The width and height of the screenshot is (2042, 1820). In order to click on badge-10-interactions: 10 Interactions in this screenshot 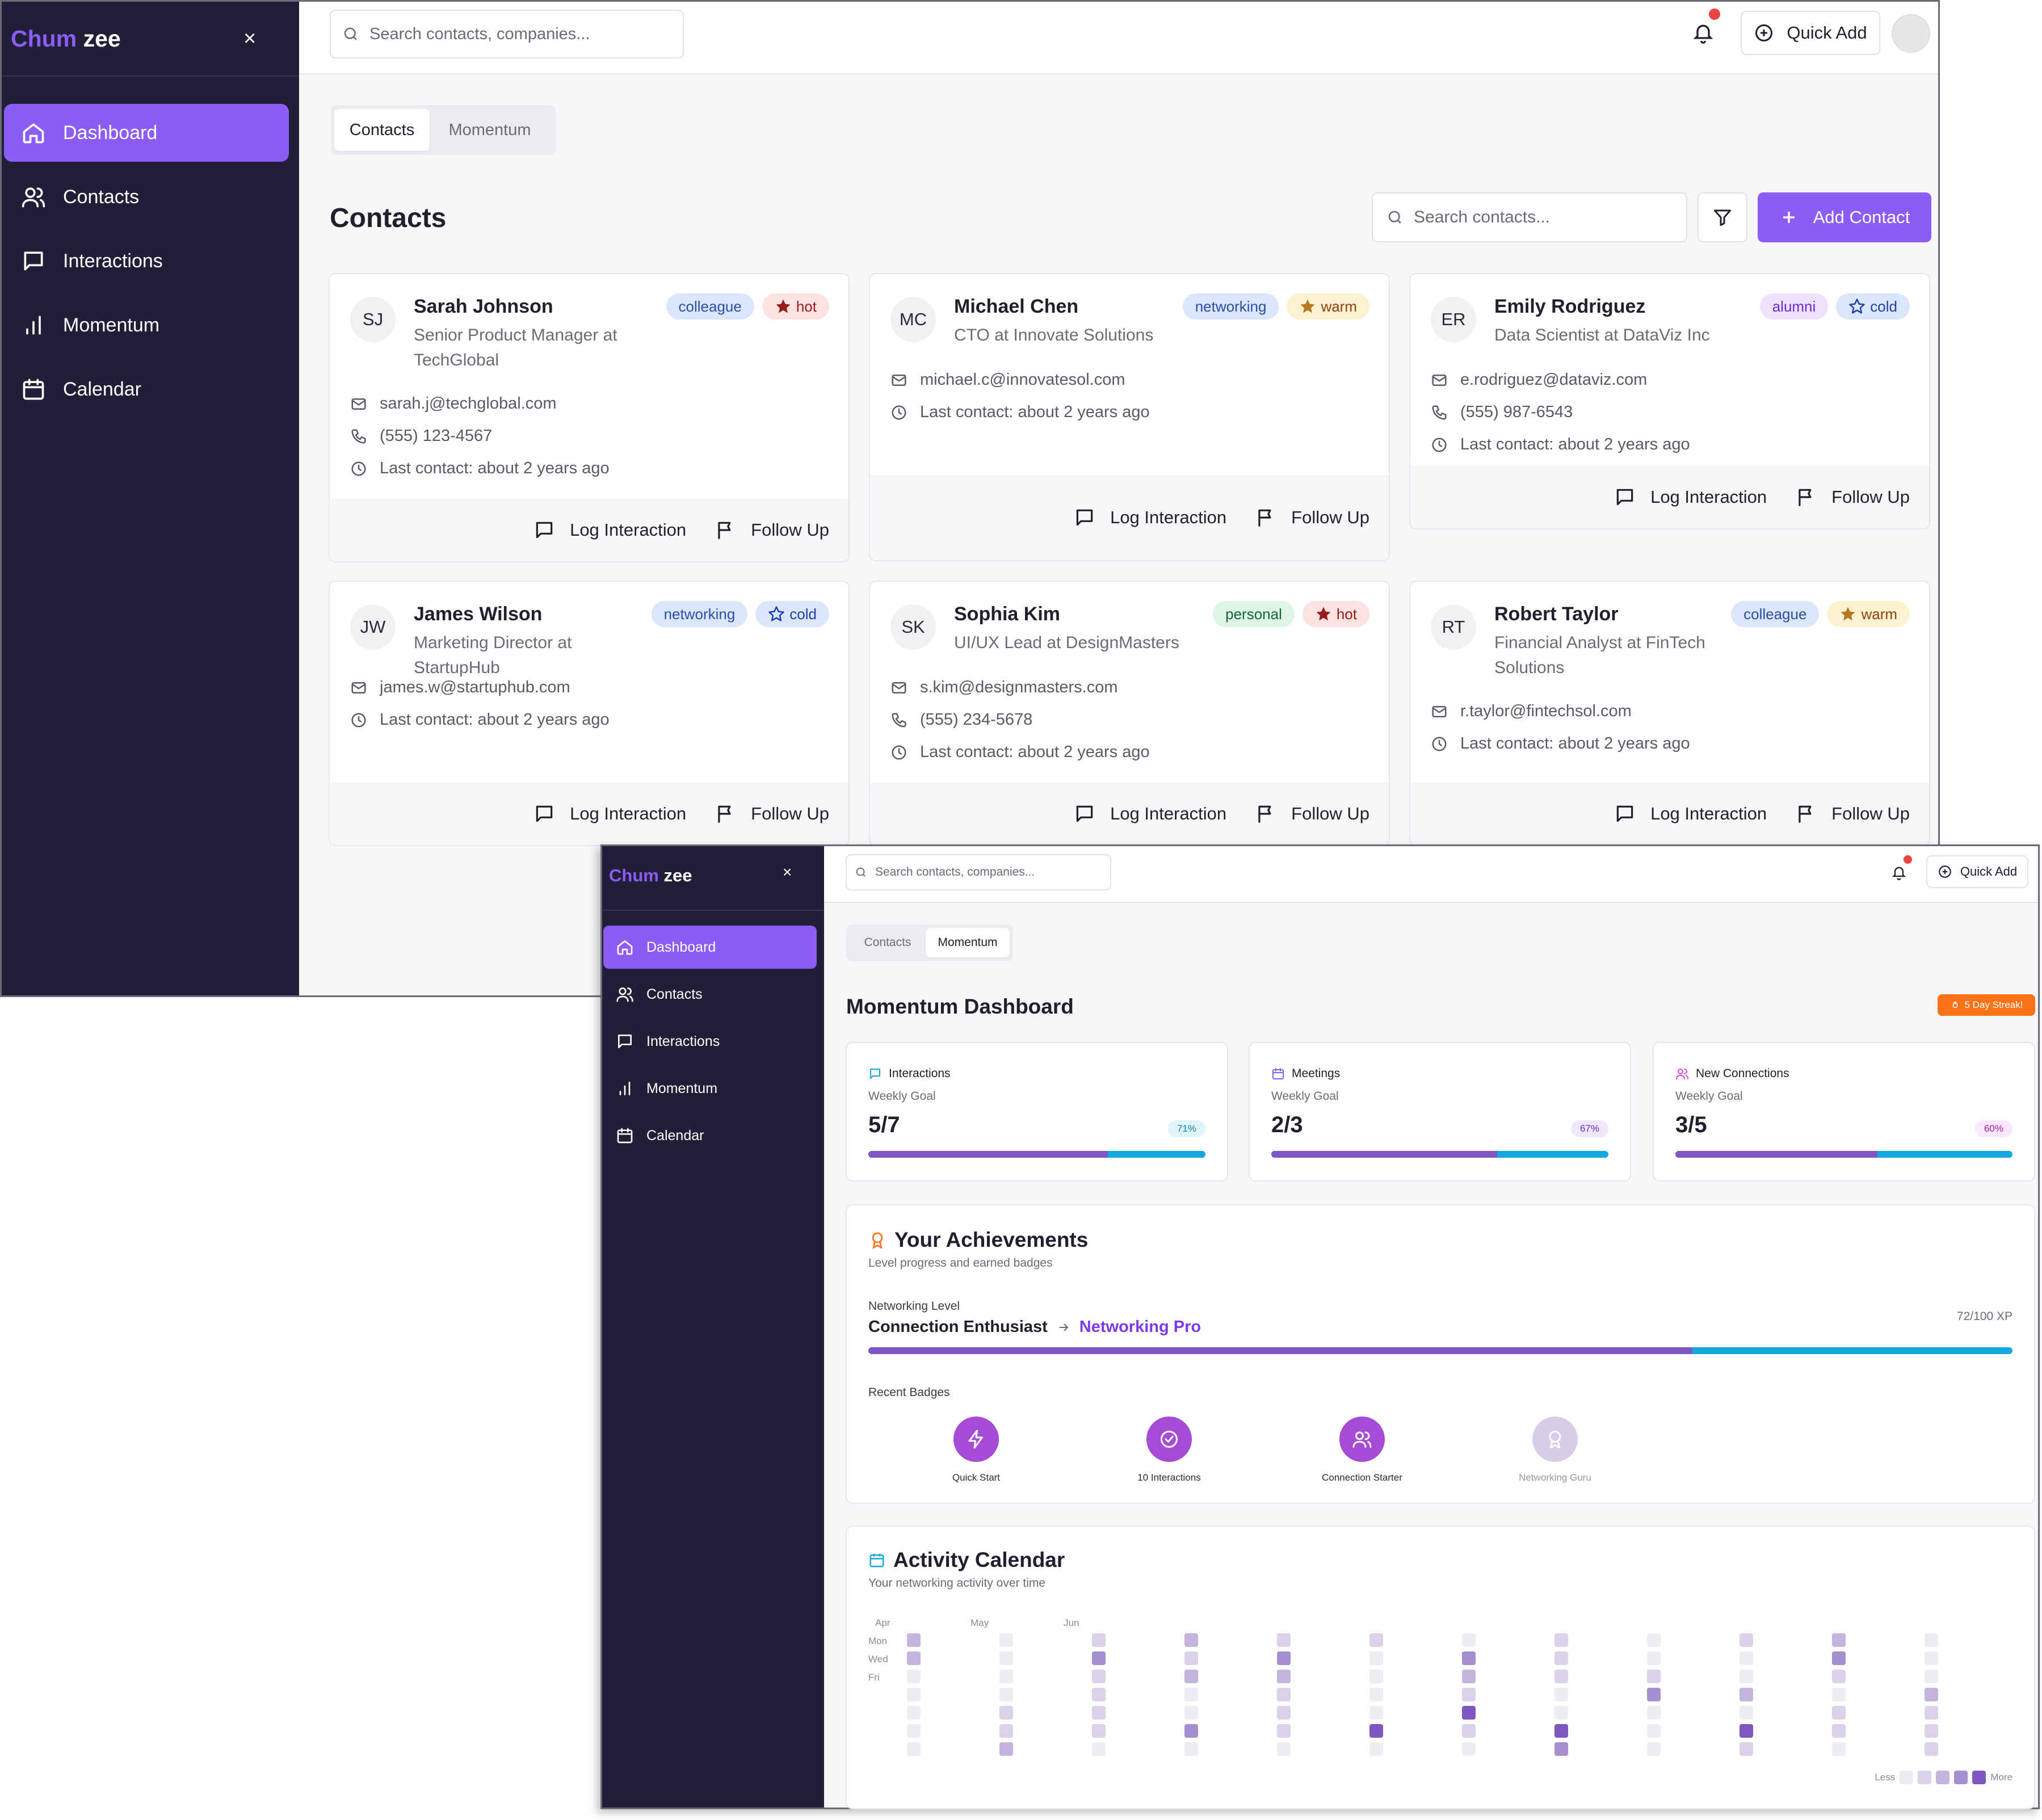, I will do `click(1169, 1450)`.